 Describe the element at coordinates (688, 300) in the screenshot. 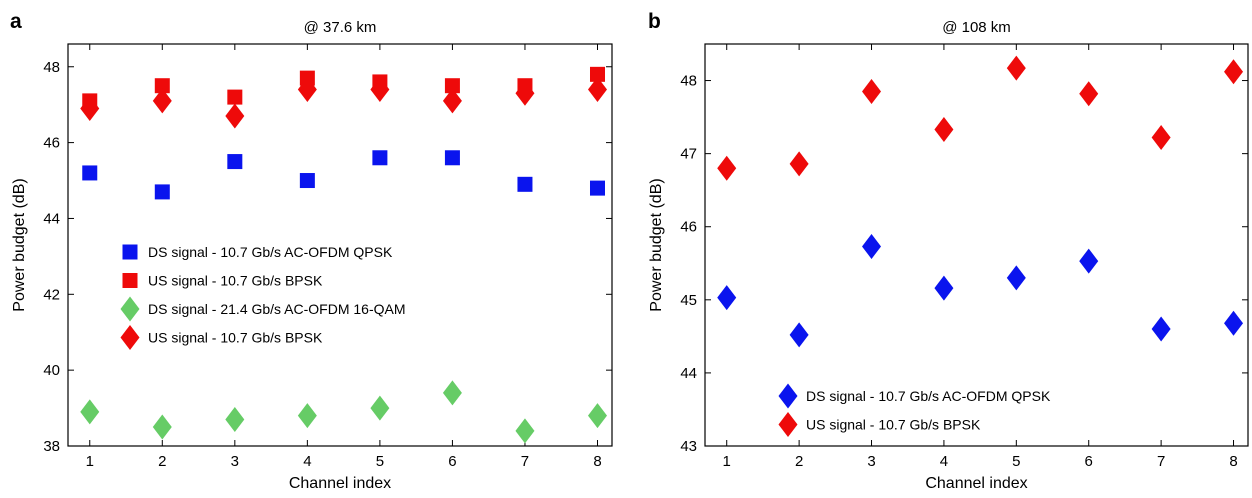

I see `y-tick-label: 45` at that location.